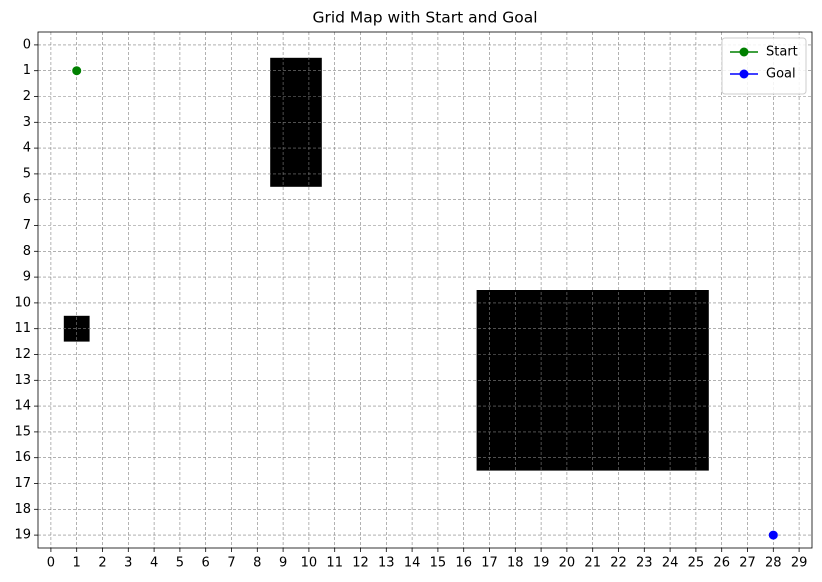 This screenshot has height=582, width=822. Describe the element at coordinates (747, 563) in the screenshot. I see `x-tick-label: 27` at that location.